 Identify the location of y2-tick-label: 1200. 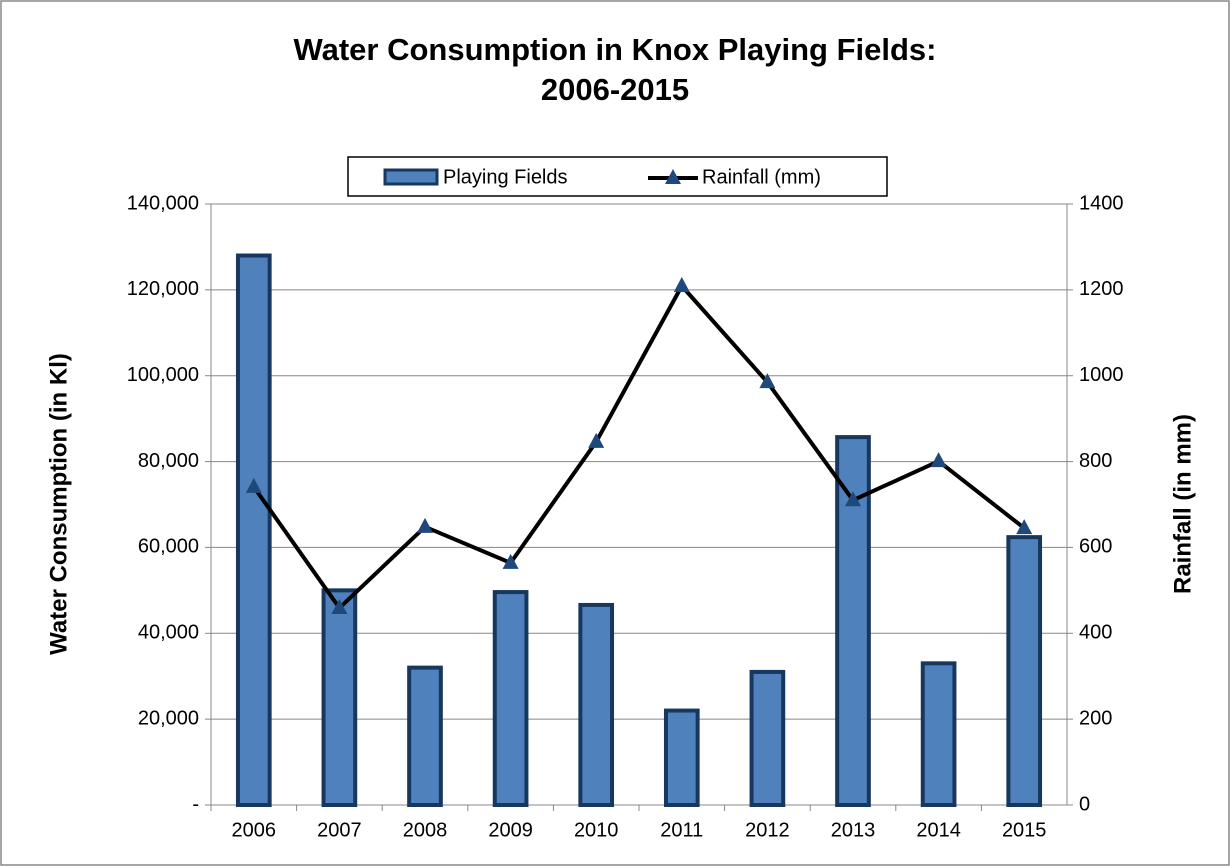
(1101, 289).